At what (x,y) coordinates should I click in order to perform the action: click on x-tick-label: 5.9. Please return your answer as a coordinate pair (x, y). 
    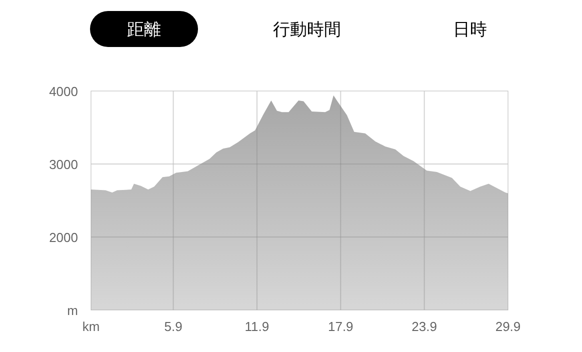
    Looking at the image, I should click on (173, 326).